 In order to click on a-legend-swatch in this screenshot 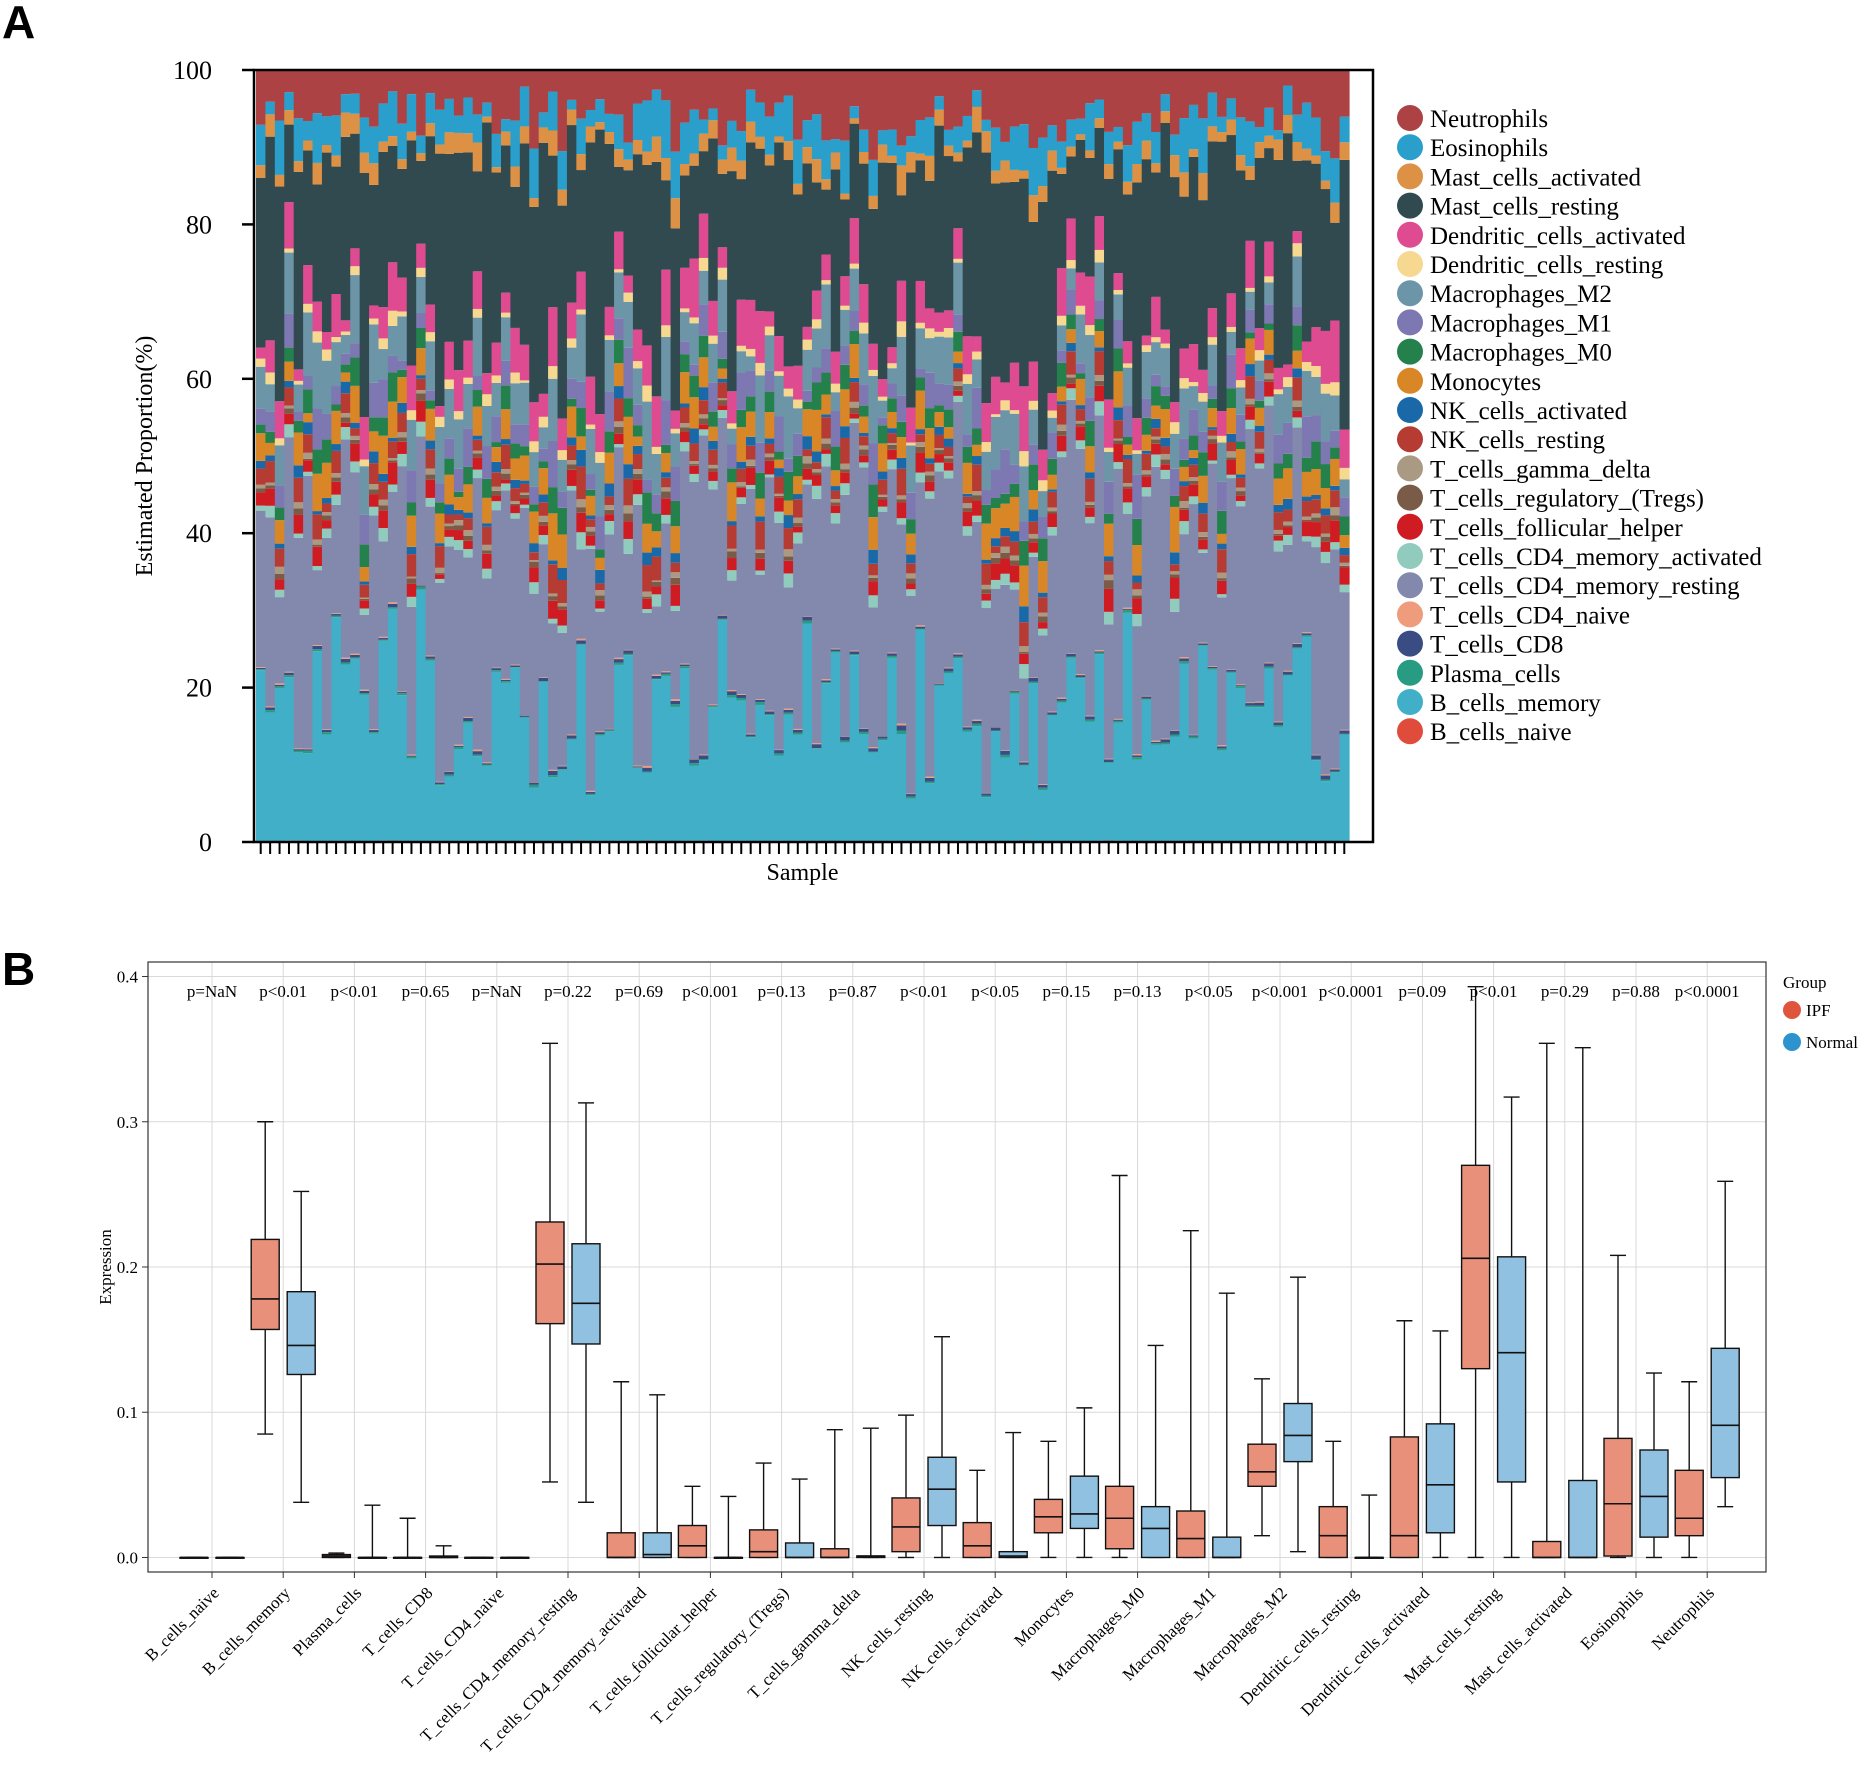, I will do `click(1410, 176)`.